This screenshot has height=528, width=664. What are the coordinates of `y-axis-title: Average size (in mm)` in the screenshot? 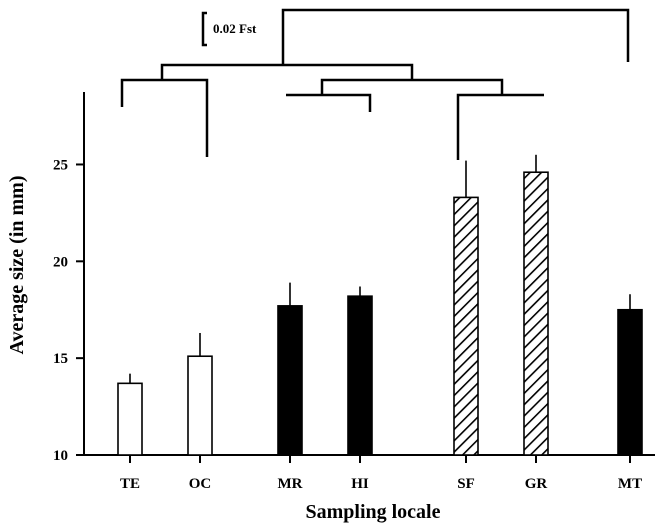 It's located at (17, 264).